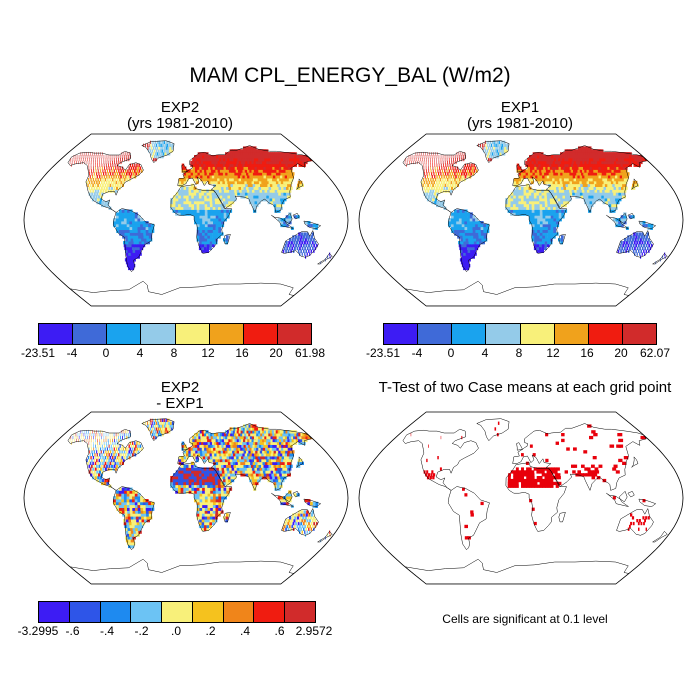 The width and height of the screenshot is (700, 700). I want to click on colorbar-exp1, so click(520, 334).